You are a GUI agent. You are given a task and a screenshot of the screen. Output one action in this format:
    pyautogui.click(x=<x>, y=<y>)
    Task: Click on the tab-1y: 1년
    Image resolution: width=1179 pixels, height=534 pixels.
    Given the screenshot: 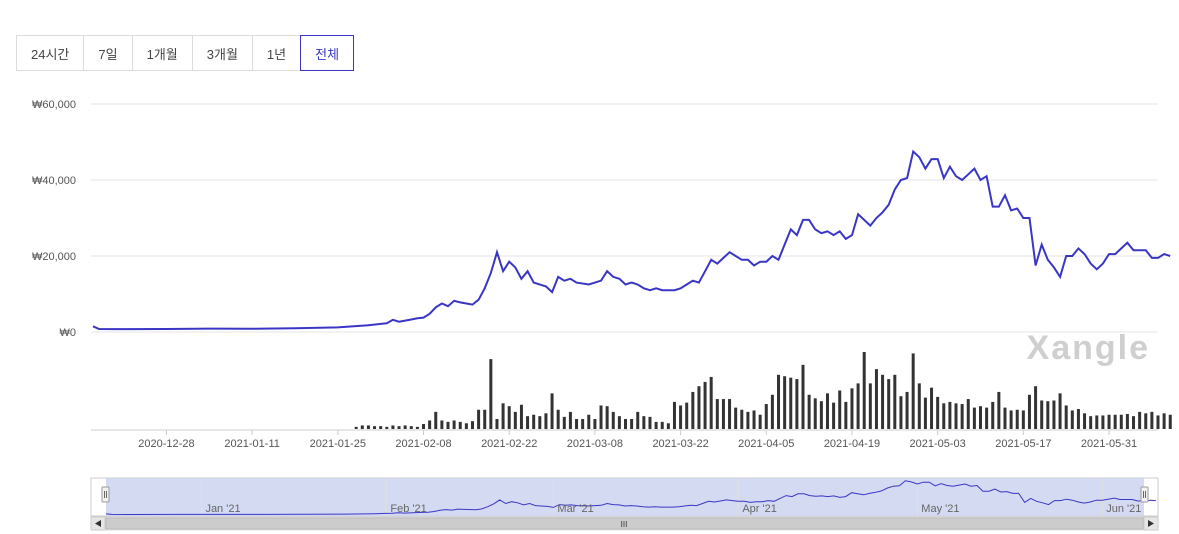 What is the action you would take?
    pyautogui.click(x=276, y=53)
    